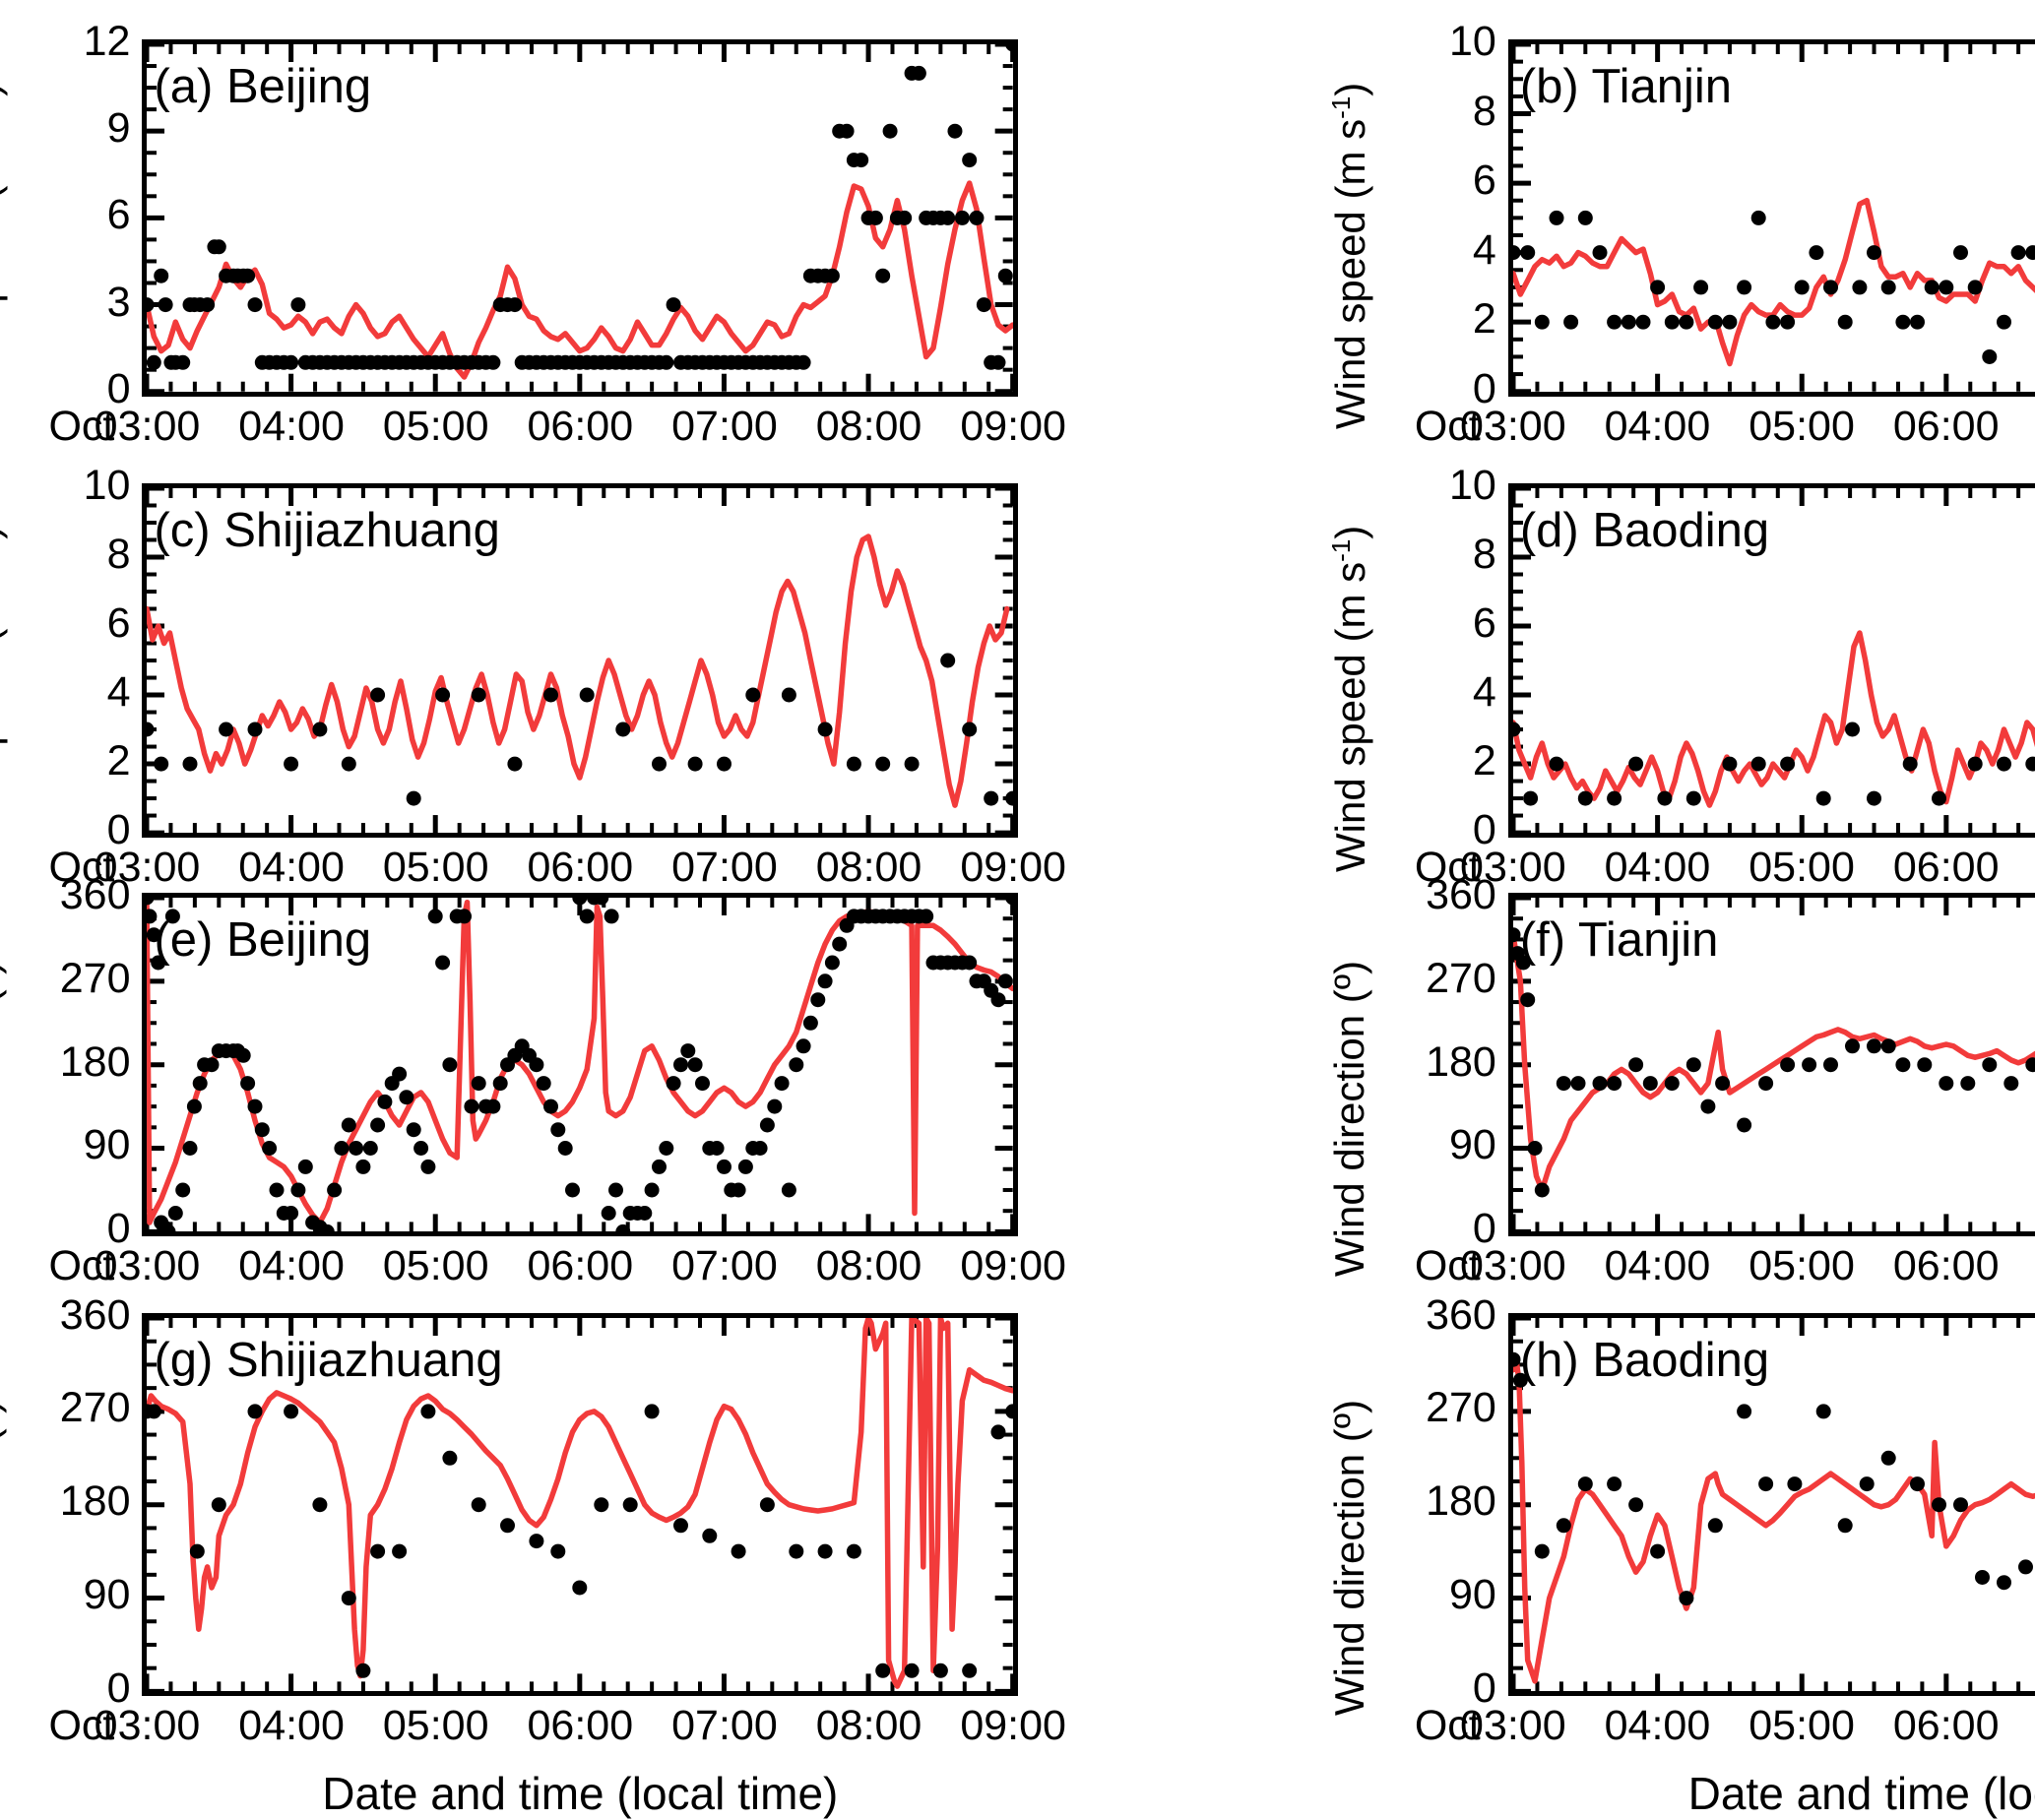  Describe the element at coordinates (1946, 426) in the screenshot. I see `xtick-label-b: 06:00` at that location.